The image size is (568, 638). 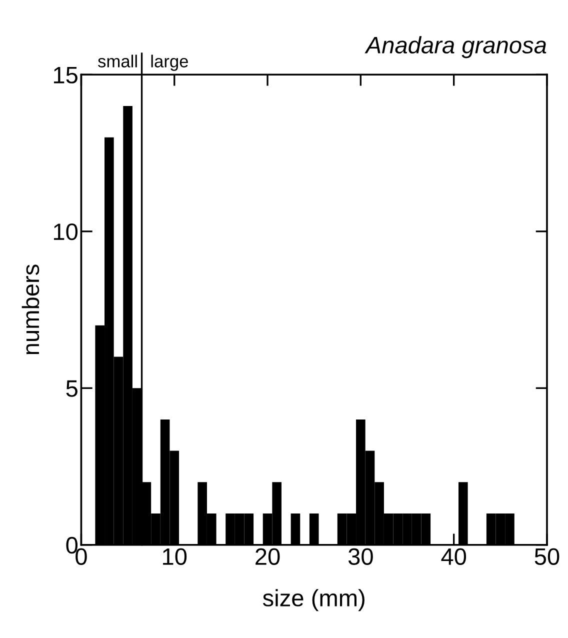 What do you see at coordinates (313, 600) in the screenshot?
I see `x-axis-title: size (mm)` at bounding box center [313, 600].